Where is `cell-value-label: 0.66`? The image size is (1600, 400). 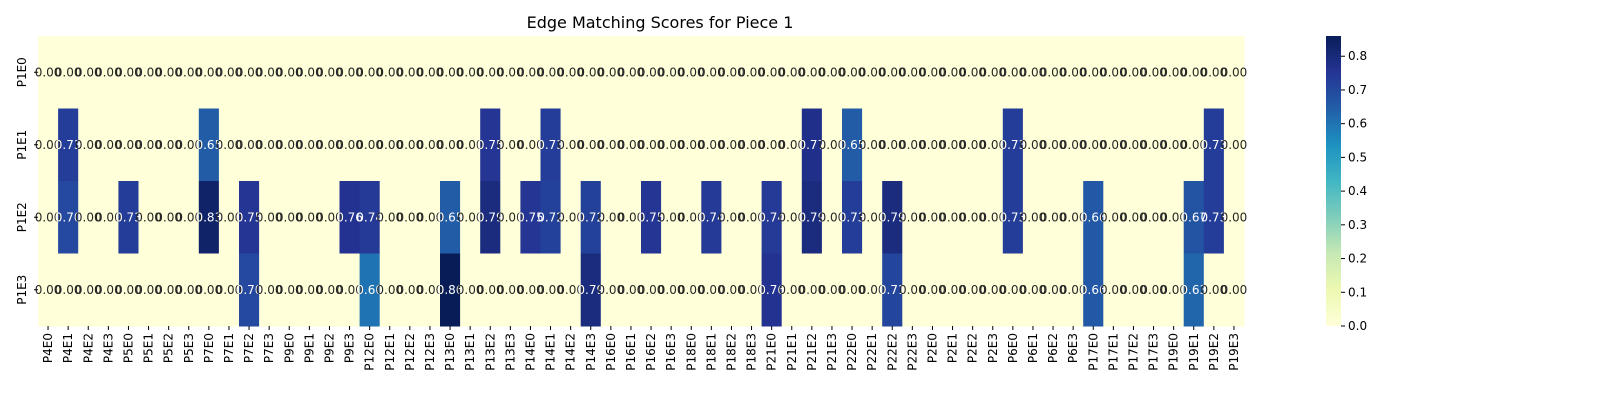
cell-value-label: 0.66 is located at coordinates (1093, 217).